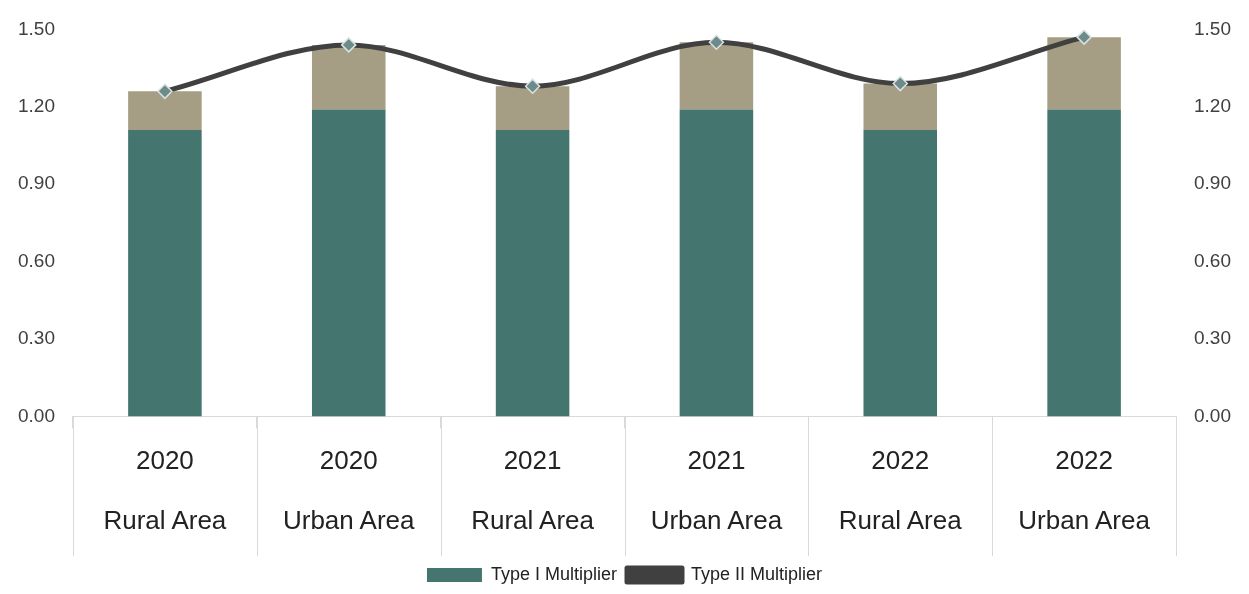  What do you see at coordinates (1212, 415) in the screenshot?
I see `y2-tick-label: 0.00` at bounding box center [1212, 415].